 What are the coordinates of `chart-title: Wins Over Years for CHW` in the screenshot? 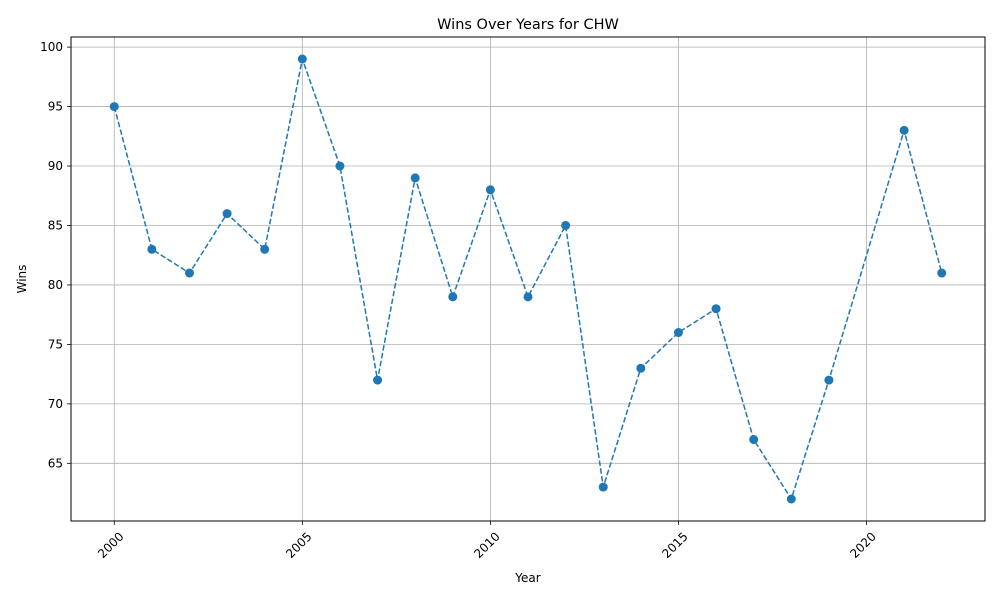 It's located at (528, 25).